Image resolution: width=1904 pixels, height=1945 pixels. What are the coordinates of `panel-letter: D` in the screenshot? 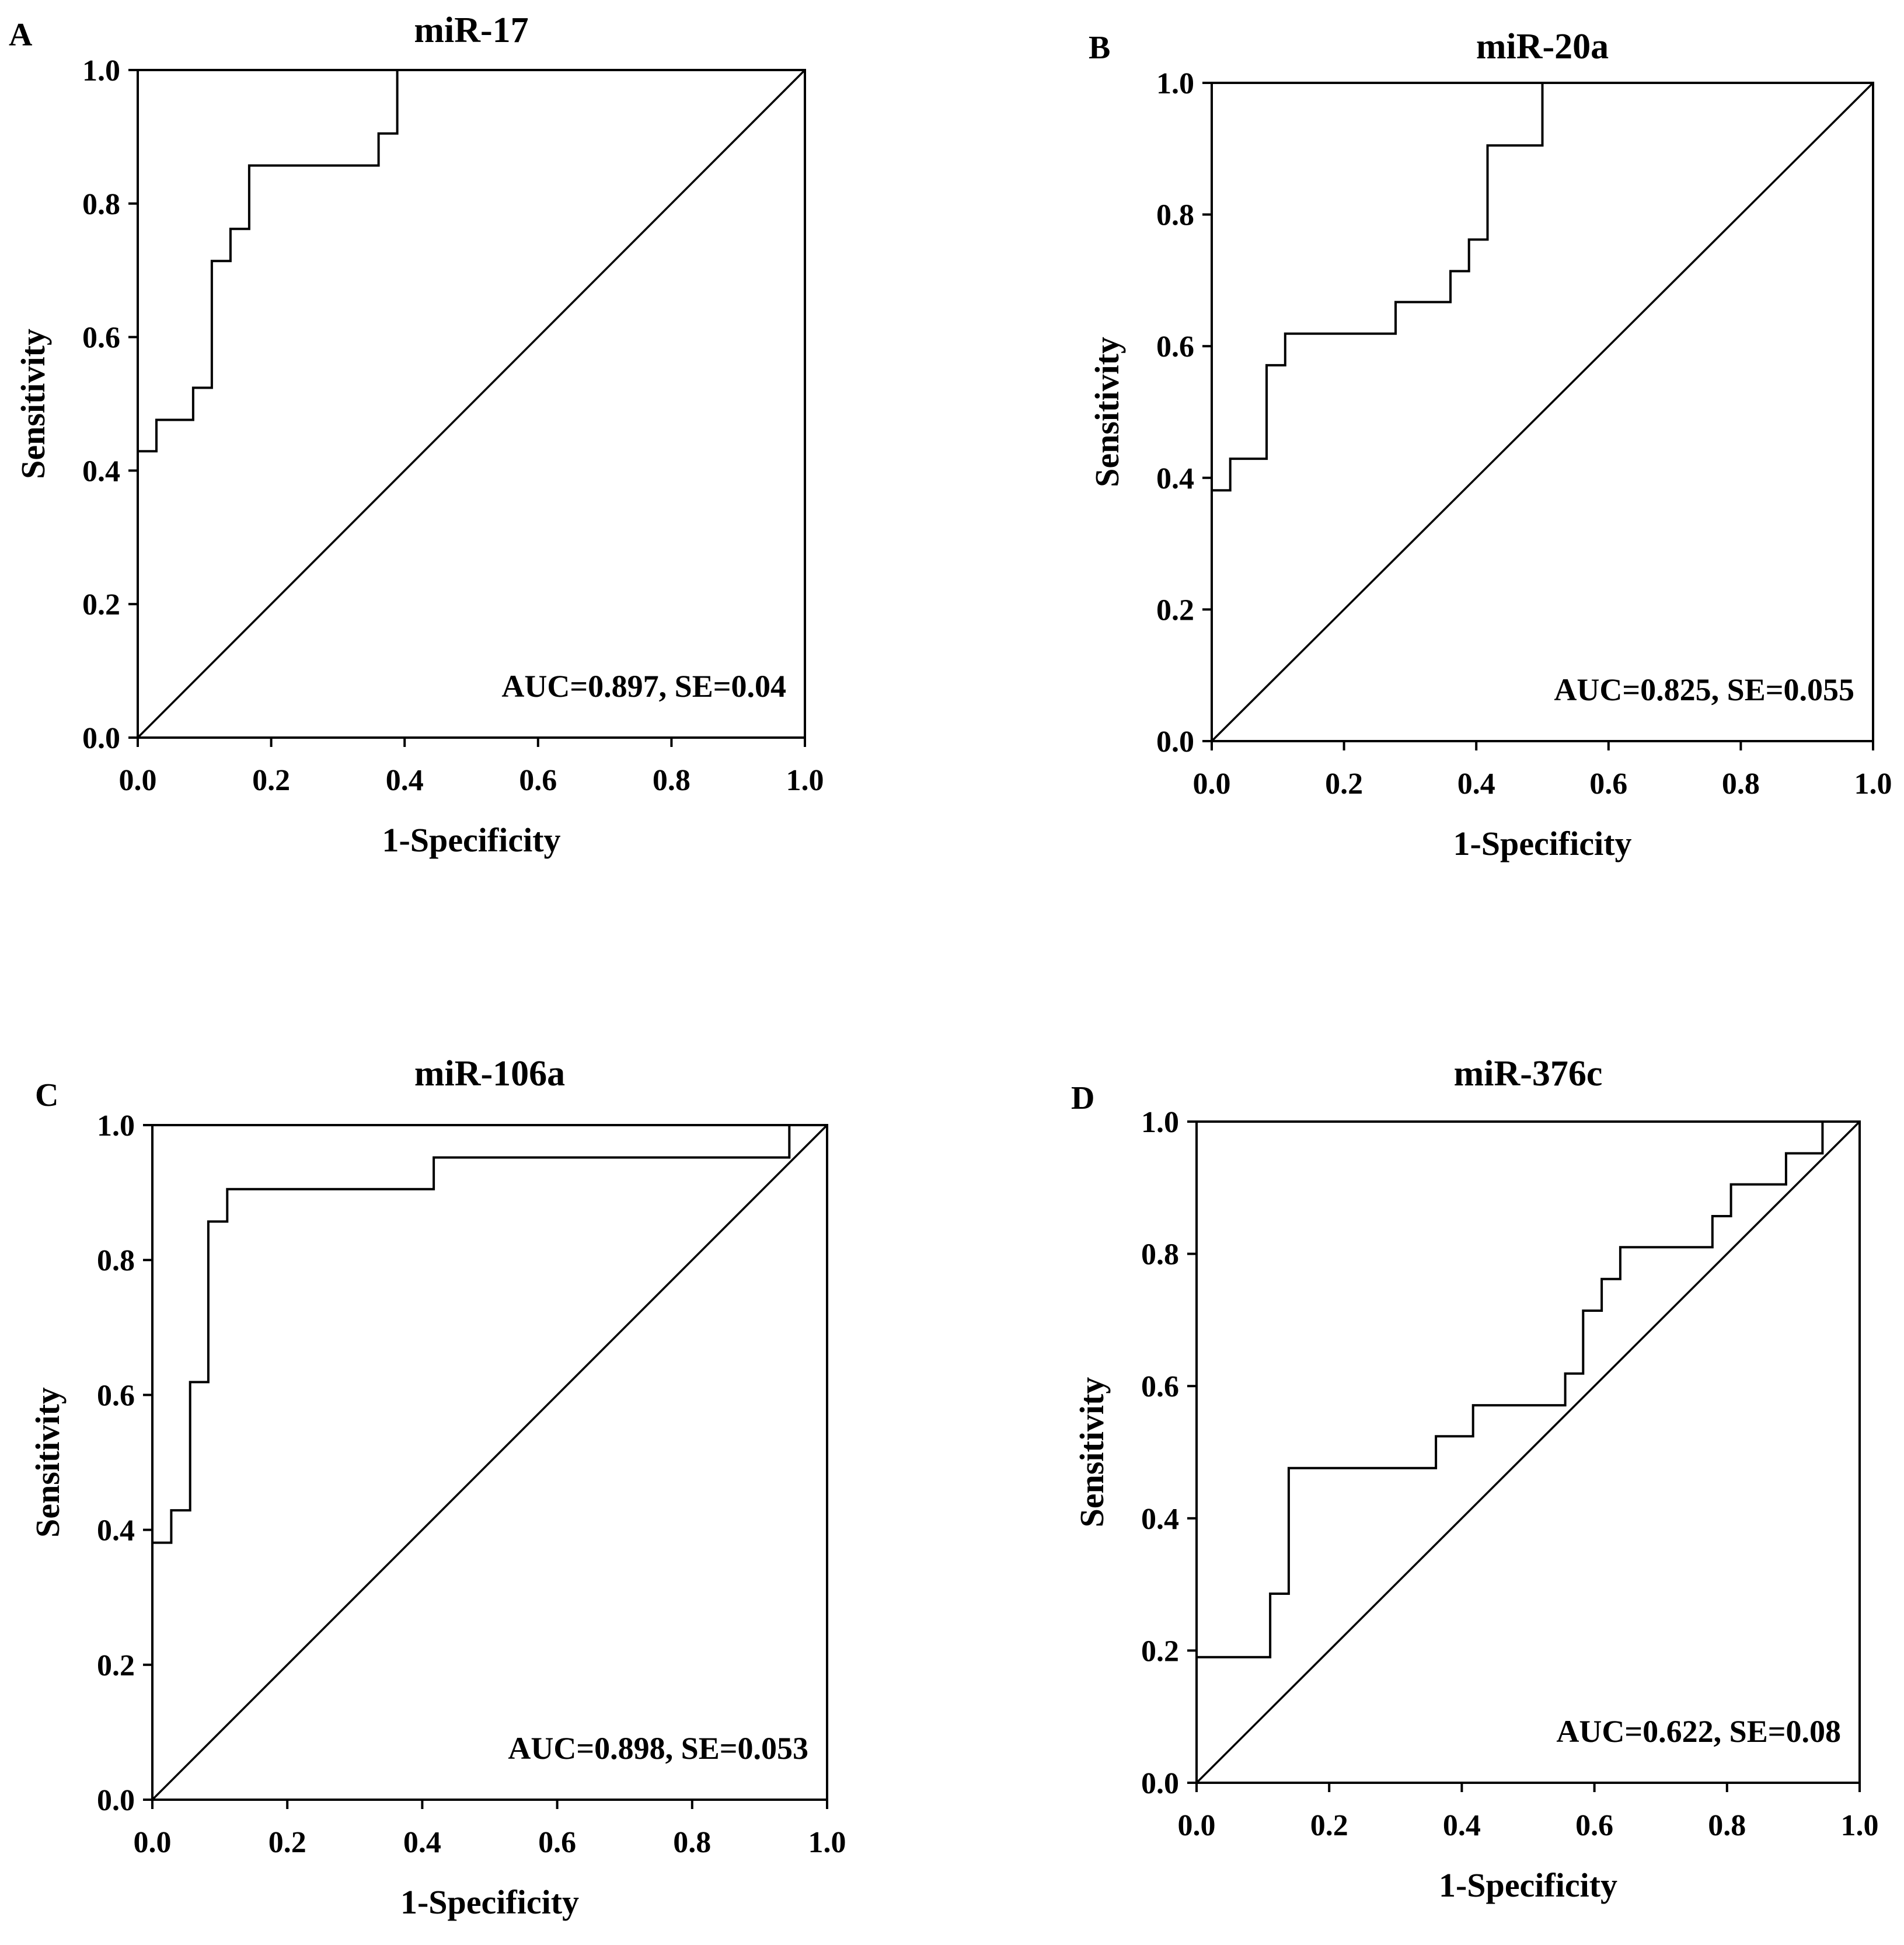 It's located at (1082, 1098).